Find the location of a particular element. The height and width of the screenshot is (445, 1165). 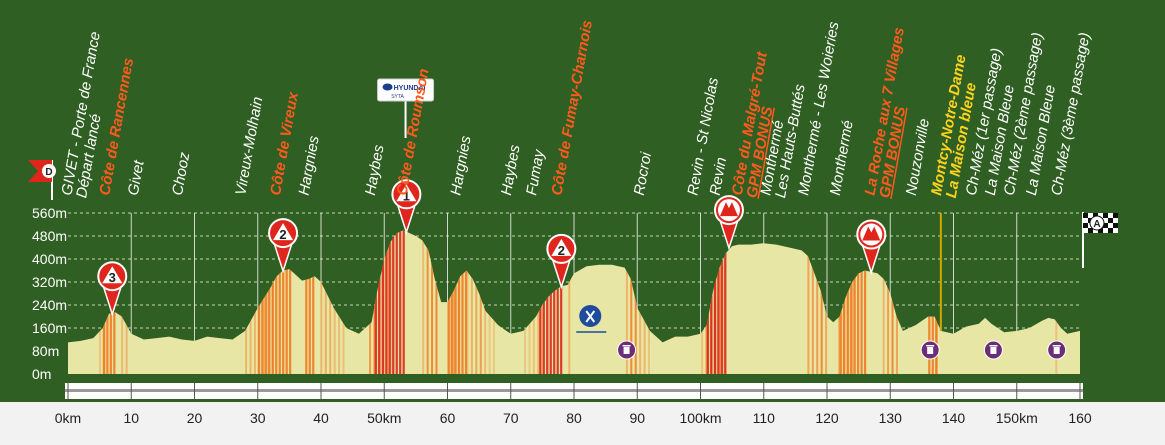

y-tick-label: 80m is located at coordinates (45, 351).